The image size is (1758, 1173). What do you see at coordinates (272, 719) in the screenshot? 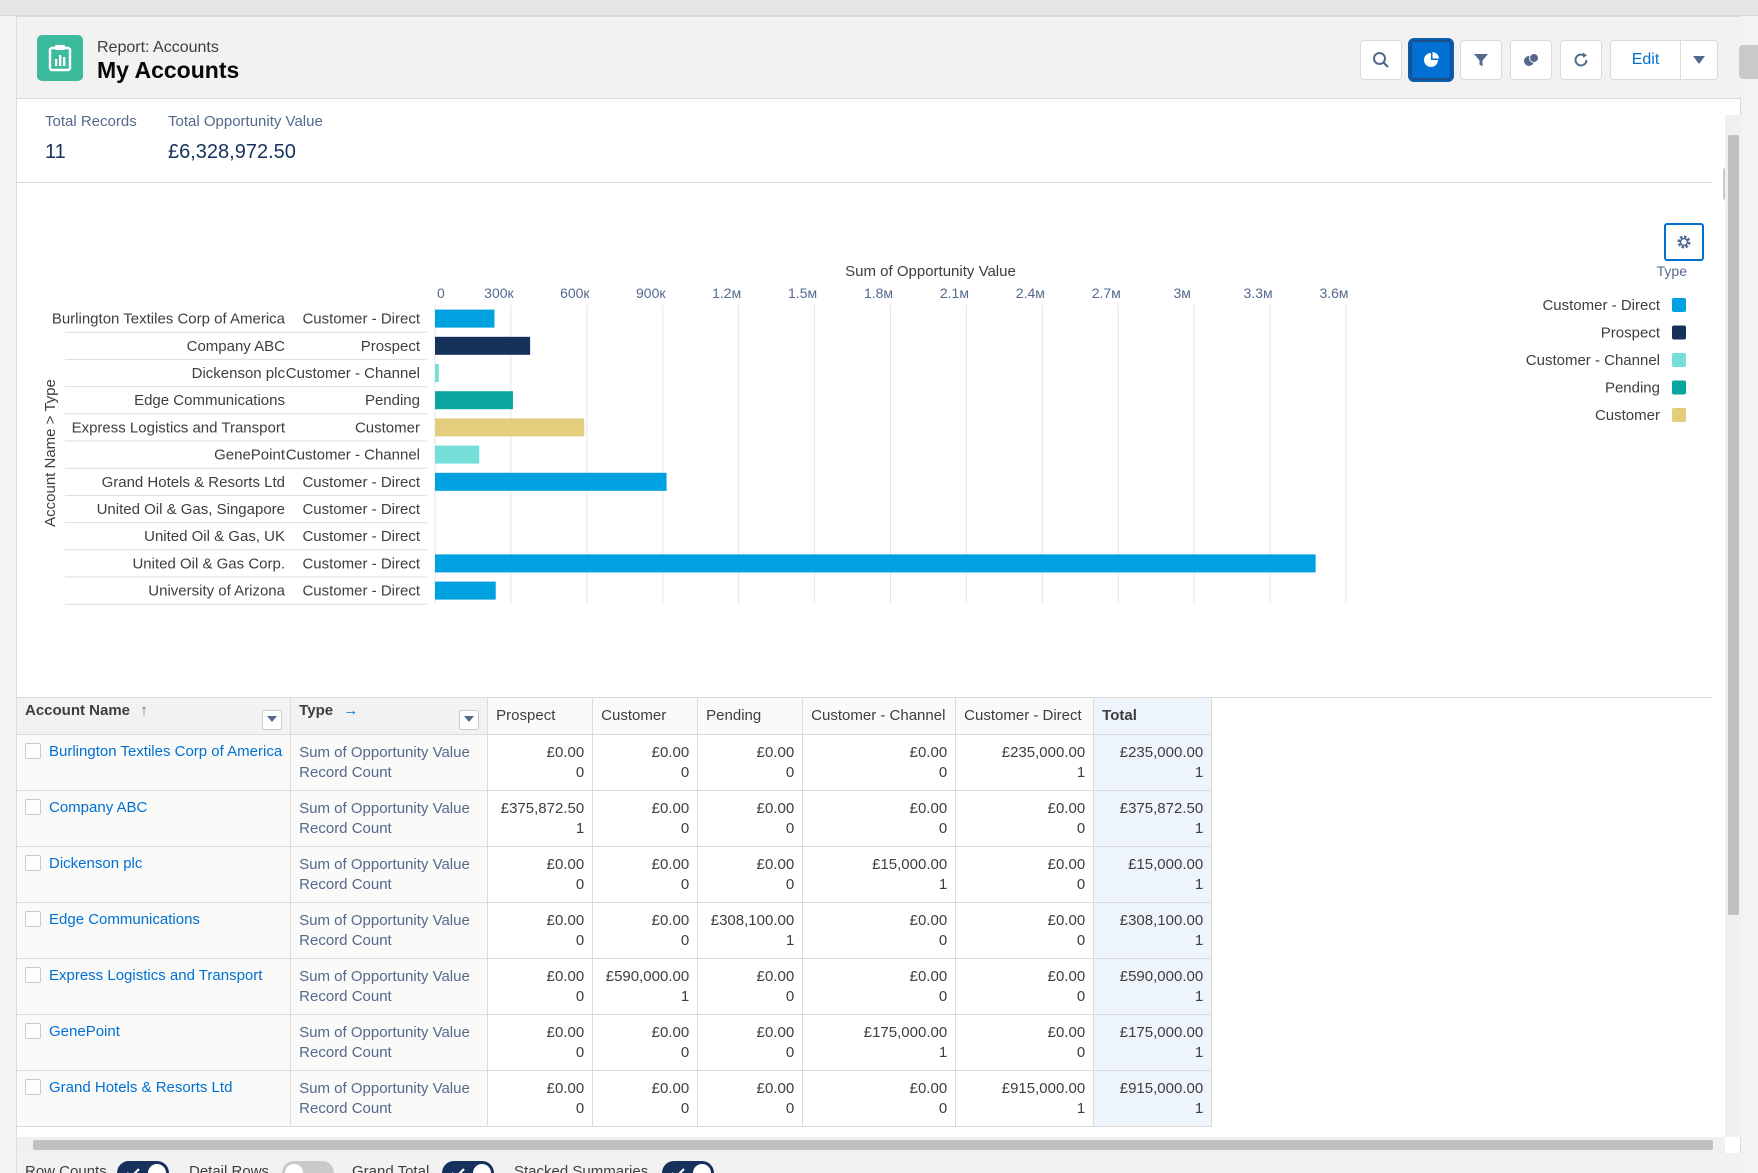
I see `account-name-menu-button` at bounding box center [272, 719].